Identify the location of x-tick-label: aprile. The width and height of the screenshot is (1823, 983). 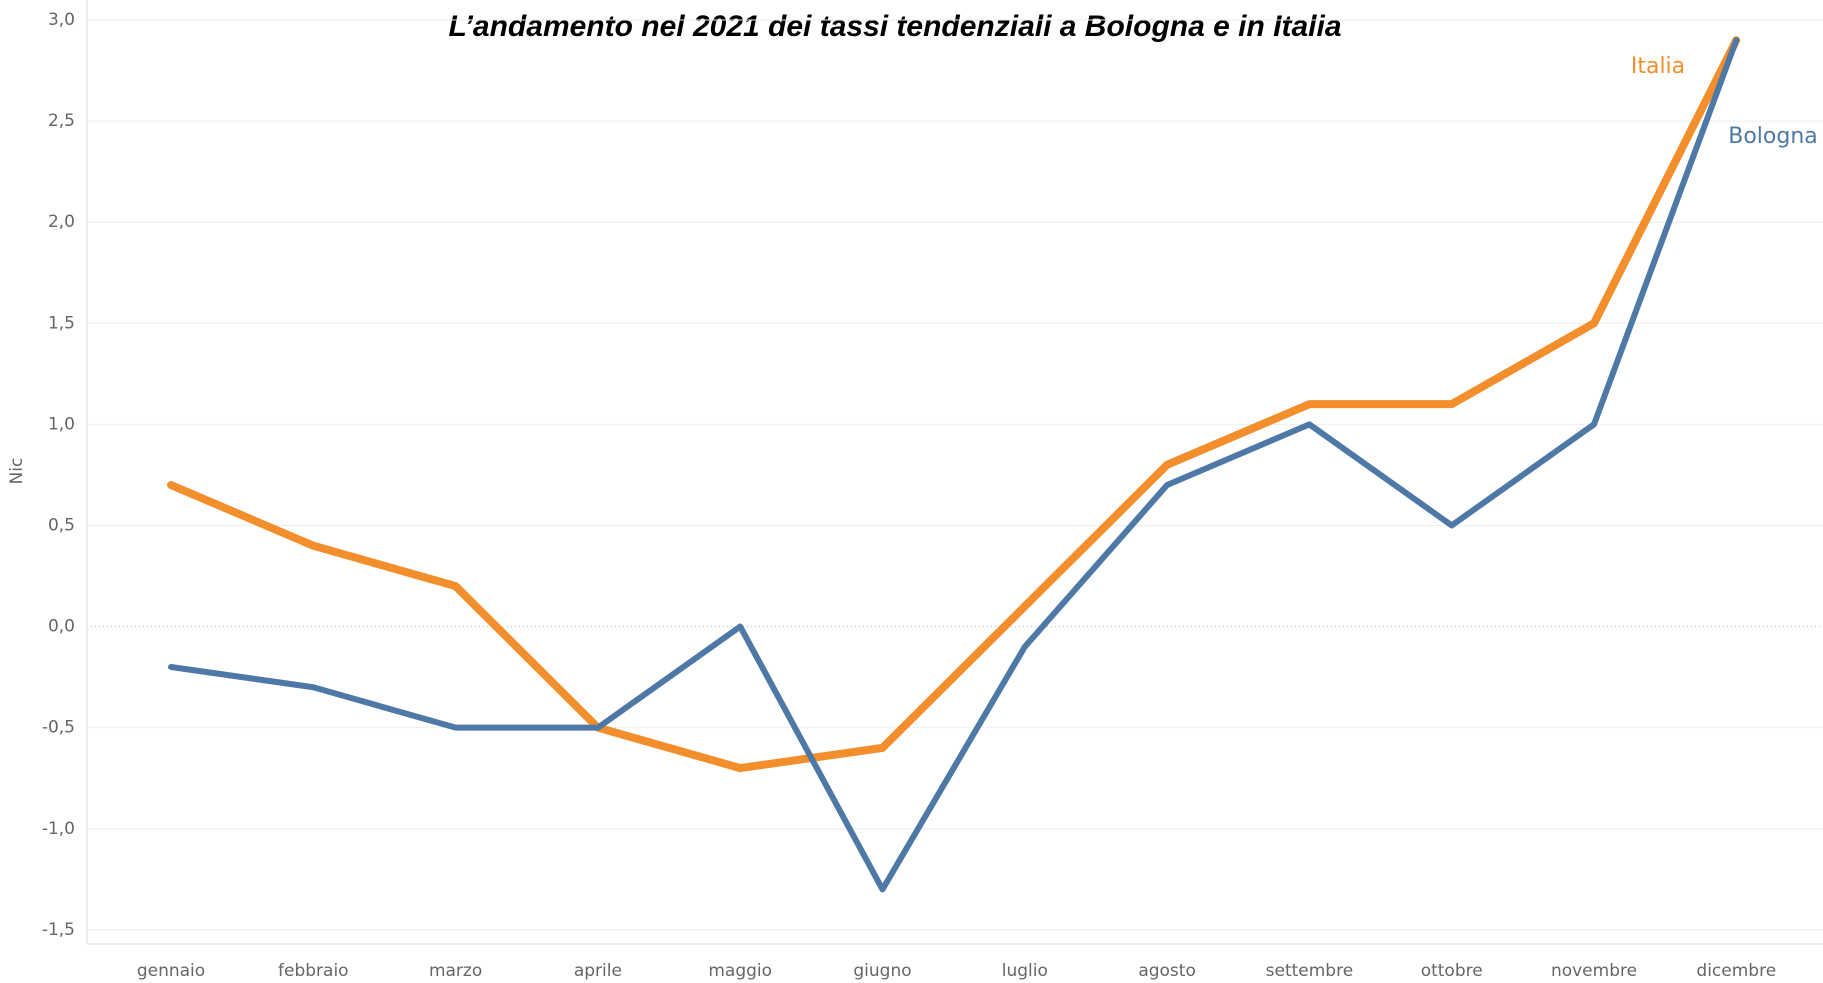
(598, 971).